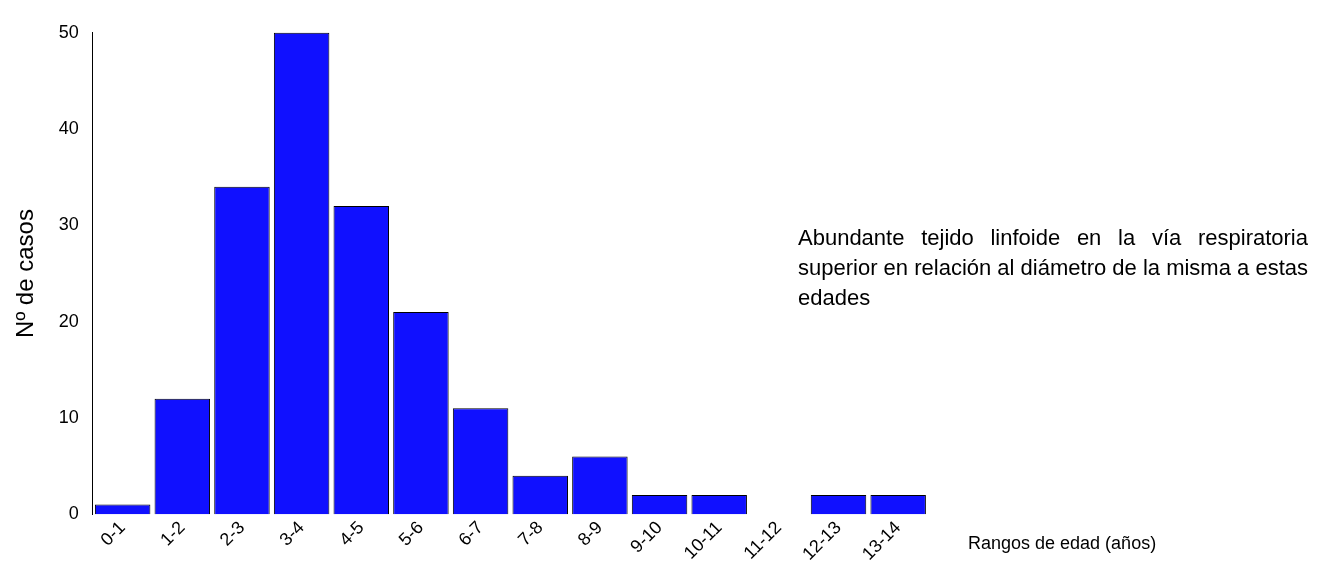  What do you see at coordinates (68, 224) in the screenshot?
I see `y-tick-label: 30` at bounding box center [68, 224].